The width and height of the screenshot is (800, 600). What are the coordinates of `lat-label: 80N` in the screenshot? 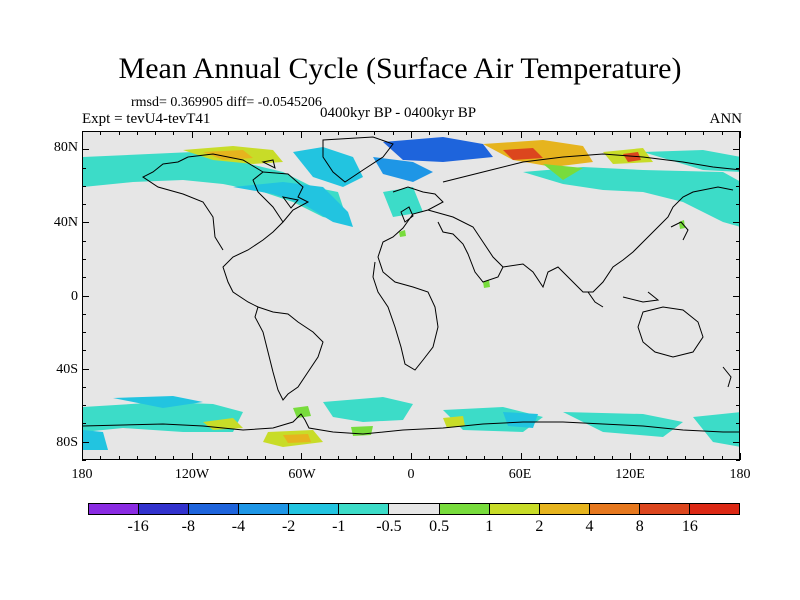 It's located at (65, 147).